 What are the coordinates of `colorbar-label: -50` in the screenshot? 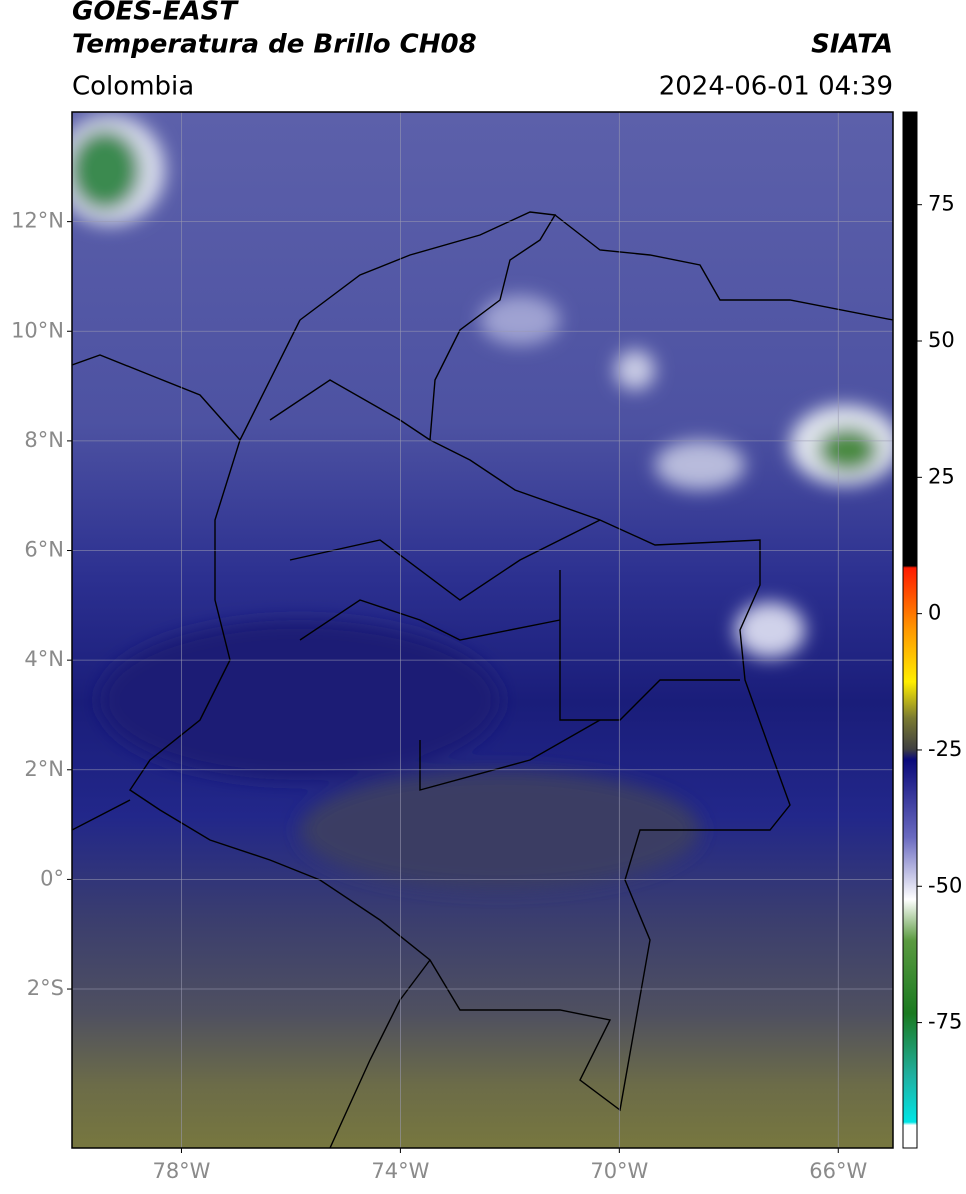 It's located at (945, 885).